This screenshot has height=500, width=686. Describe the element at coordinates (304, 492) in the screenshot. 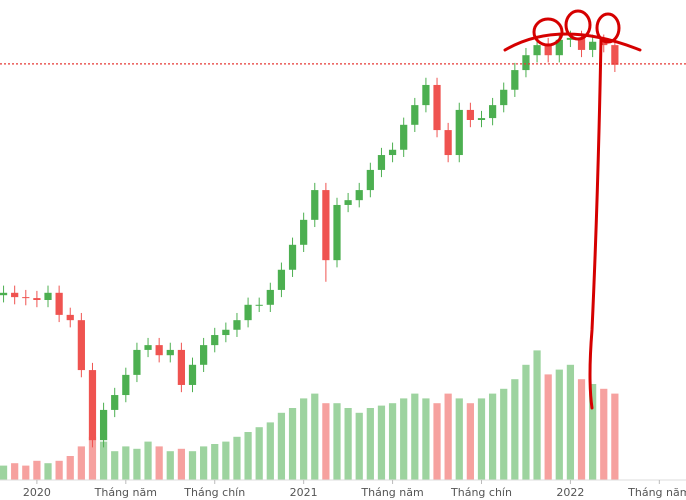

I see `x-tick-label: 2021` at that location.